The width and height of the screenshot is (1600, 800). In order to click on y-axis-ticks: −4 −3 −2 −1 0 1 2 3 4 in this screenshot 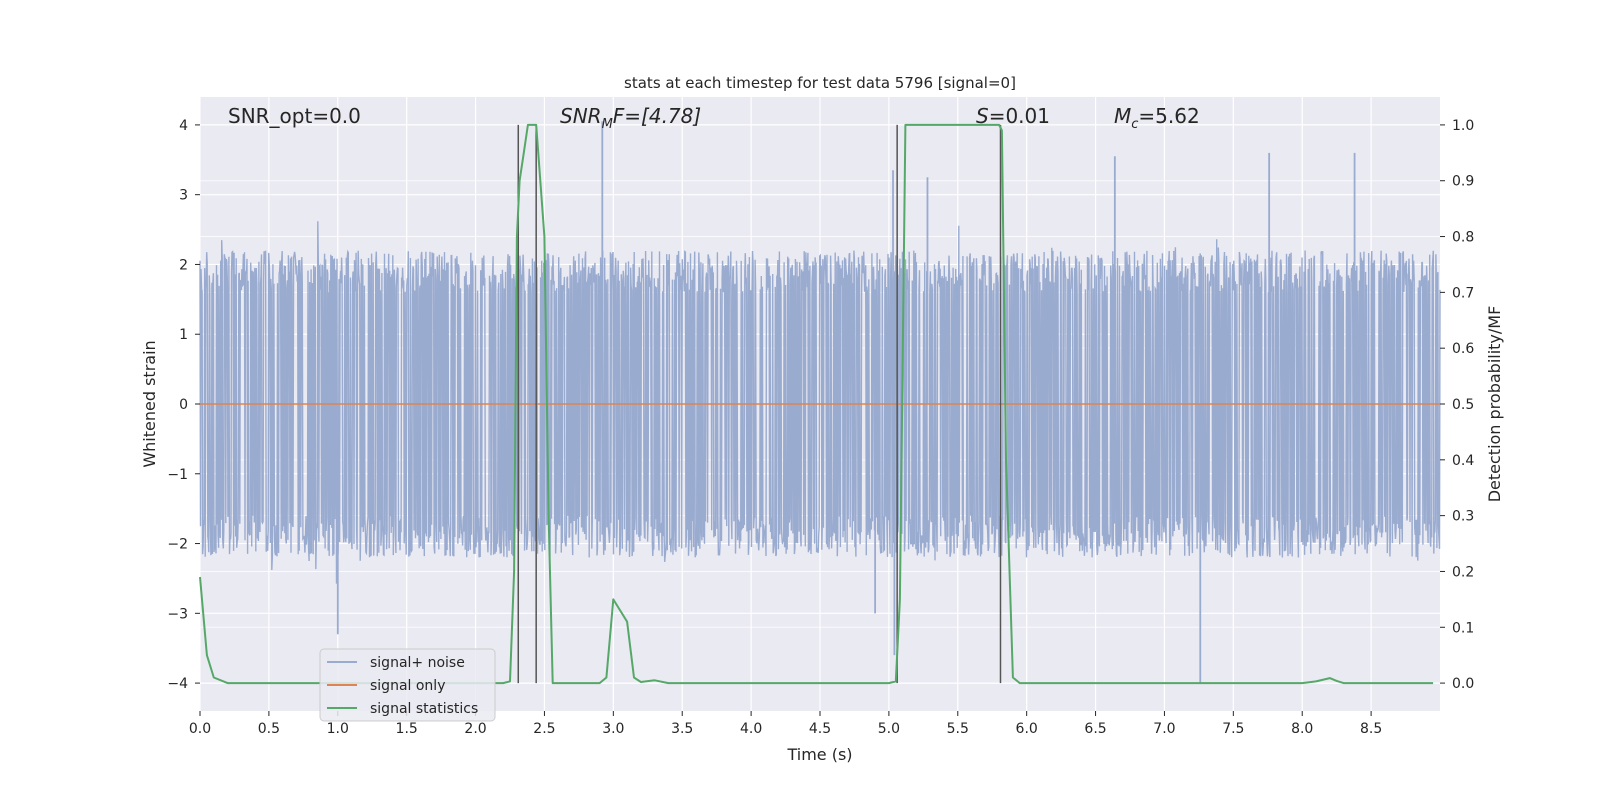, I will do `click(183, 405)`.